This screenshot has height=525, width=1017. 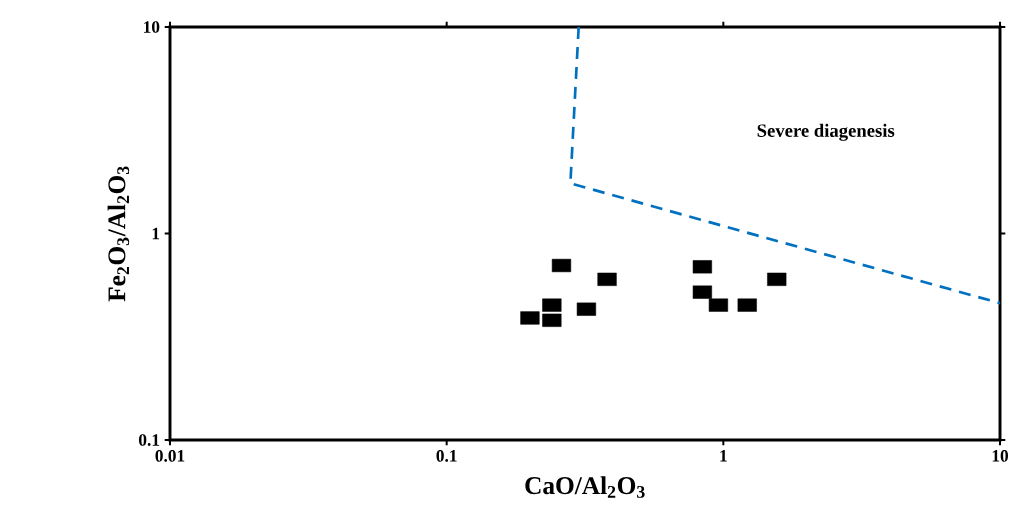 I want to click on y-tick-label: 0.1, so click(x=149, y=440).